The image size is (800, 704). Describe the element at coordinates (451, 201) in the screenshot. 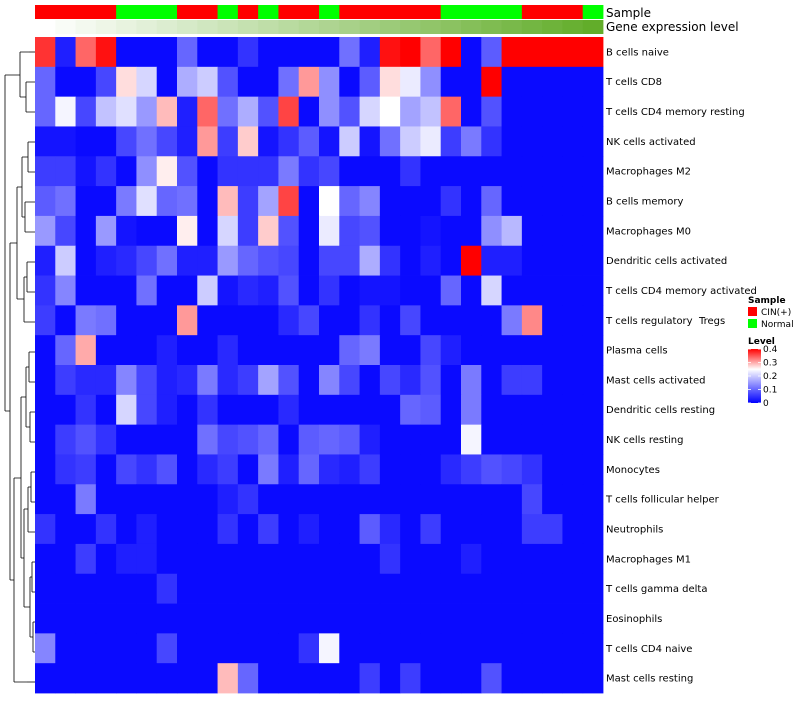

I see `heatmap-cell-r5-c20` at that location.